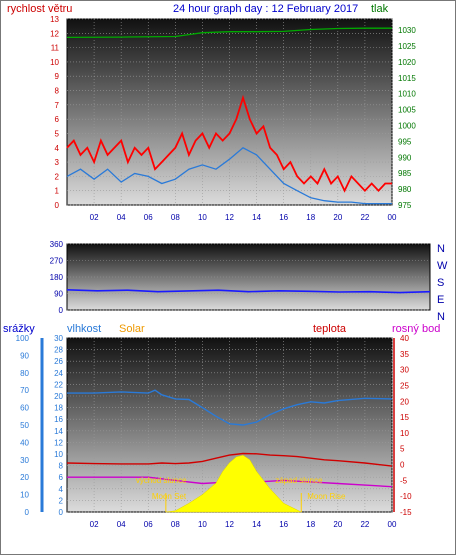 The width and height of the screenshot is (456, 559). Describe the element at coordinates (440, 300) in the screenshot. I see `compass-label: E` at that location.